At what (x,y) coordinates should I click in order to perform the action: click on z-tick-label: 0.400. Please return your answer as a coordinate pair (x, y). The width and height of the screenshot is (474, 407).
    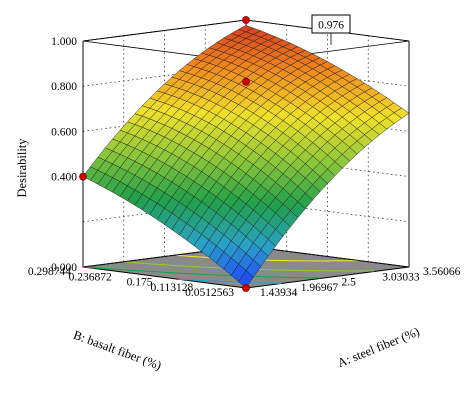
    Looking at the image, I should click on (64, 178).